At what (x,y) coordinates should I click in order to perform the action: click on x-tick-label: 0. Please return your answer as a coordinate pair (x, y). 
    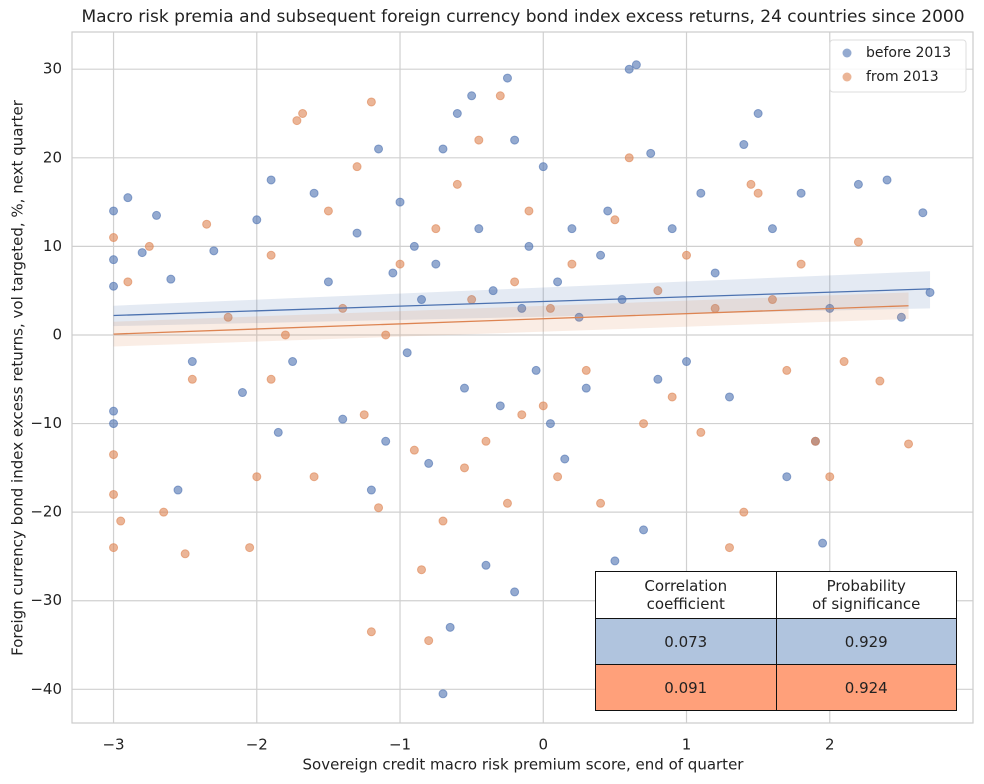
    Looking at the image, I should click on (543, 745).